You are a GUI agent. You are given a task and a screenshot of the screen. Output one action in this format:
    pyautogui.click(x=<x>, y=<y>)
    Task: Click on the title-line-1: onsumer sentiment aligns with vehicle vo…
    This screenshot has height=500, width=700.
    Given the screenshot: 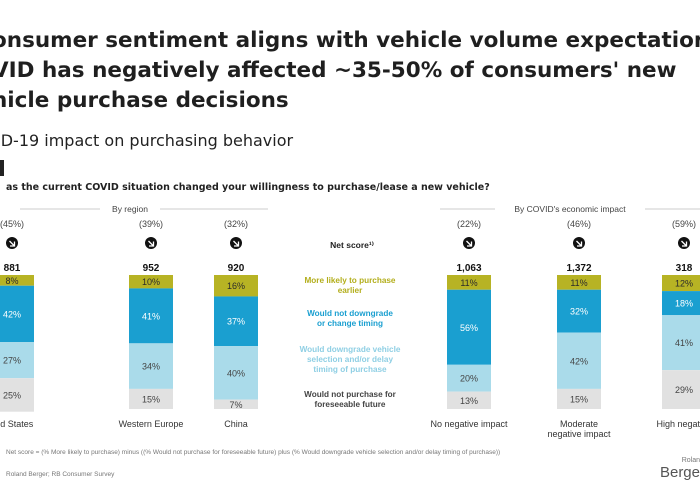 What is the action you would take?
    pyautogui.click(x=350, y=40)
    